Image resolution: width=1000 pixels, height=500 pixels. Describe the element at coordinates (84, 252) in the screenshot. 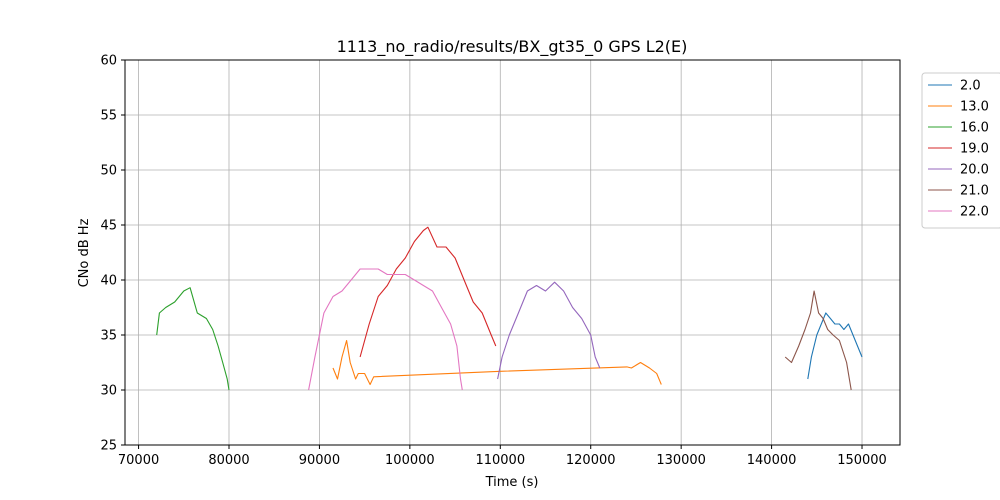

I see `y-axis-title: CNo dB Hz` at that location.